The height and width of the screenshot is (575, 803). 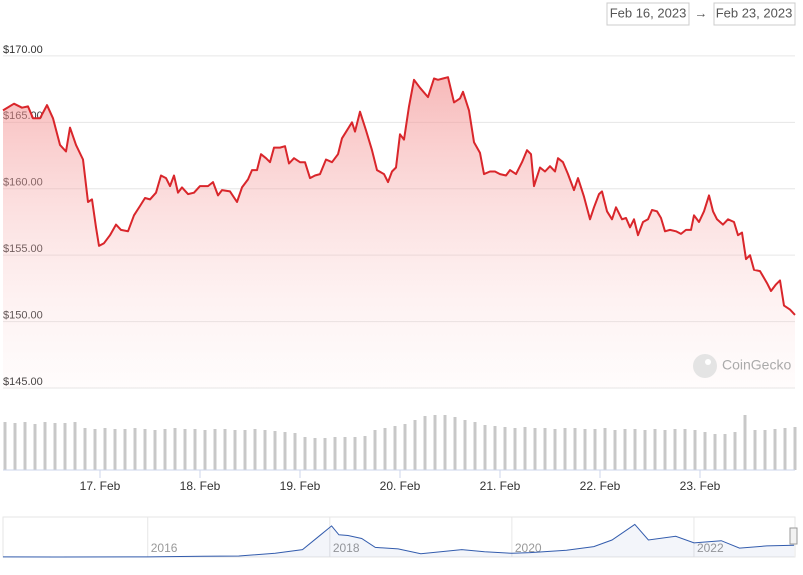 I want to click on navigator-tick-label: 2020, so click(x=528, y=548).